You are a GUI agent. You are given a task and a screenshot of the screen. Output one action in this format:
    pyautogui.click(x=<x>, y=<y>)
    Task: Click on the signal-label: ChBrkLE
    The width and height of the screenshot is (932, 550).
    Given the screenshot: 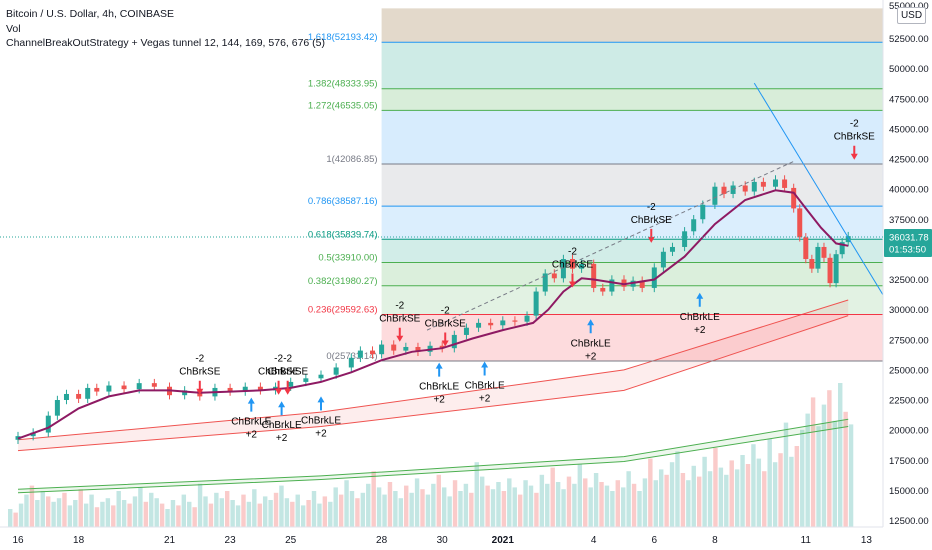 What is the action you would take?
    pyautogui.click(x=282, y=425)
    